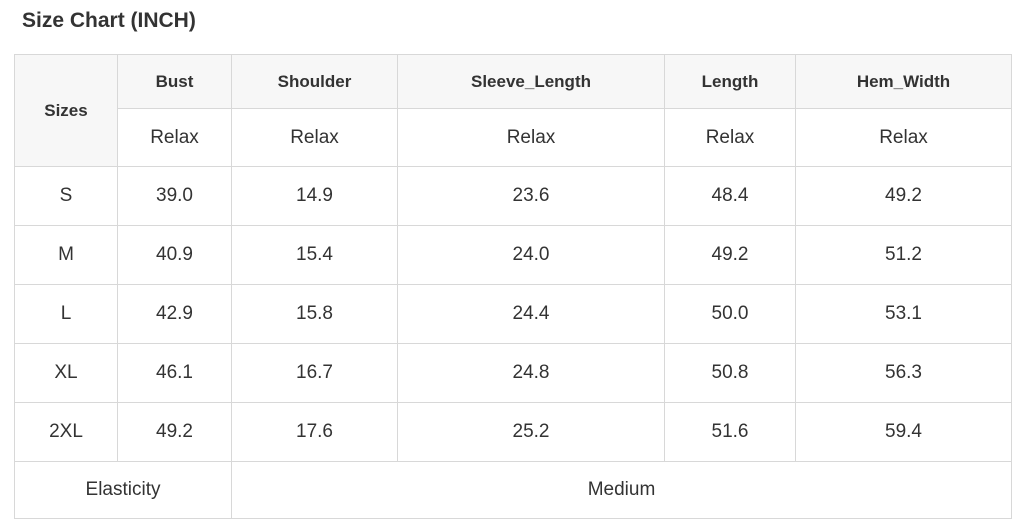 The width and height of the screenshot is (1024, 520). I want to click on value-cell: 50.0, so click(730, 314).